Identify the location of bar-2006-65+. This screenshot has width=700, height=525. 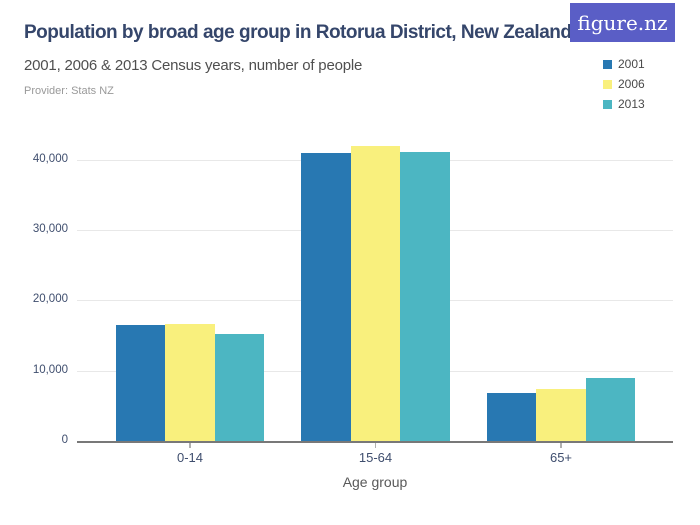
(561, 415).